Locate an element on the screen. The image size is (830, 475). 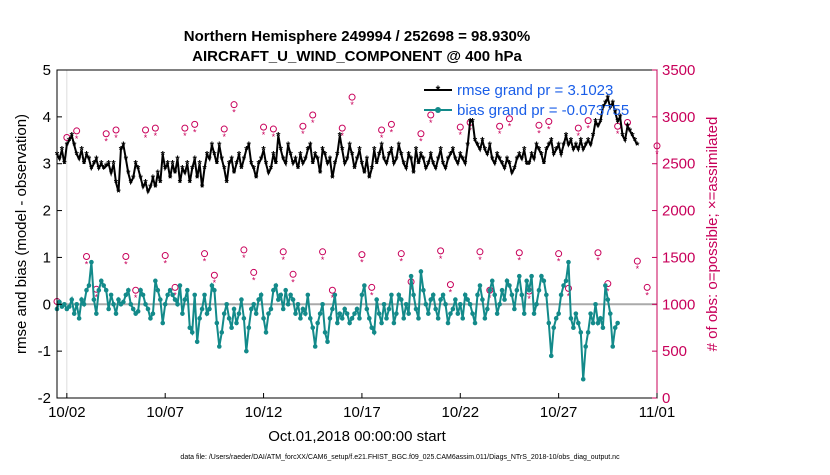
y2-tick-label: 2000 is located at coordinates (678, 211).